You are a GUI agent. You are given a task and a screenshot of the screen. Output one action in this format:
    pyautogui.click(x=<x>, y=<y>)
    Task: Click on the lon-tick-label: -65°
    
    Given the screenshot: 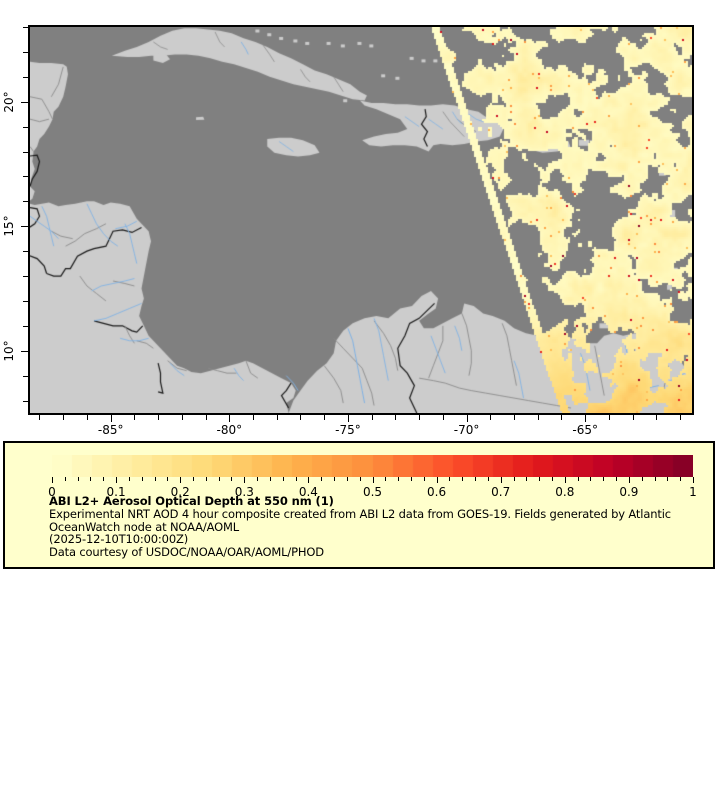 What is the action you would take?
    pyautogui.click(x=585, y=430)
    